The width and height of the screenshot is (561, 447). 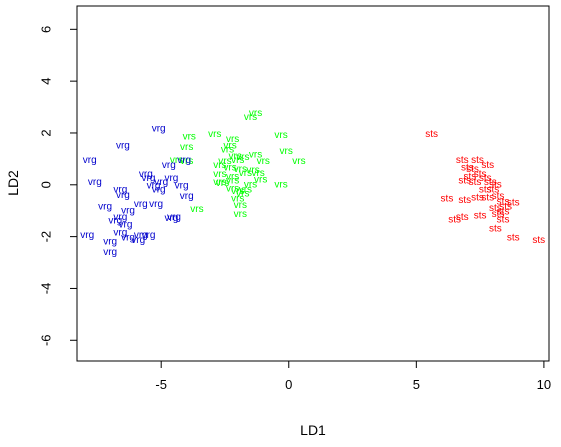 I want to click on x-tick-label: 0, so click(x=288, y=384).